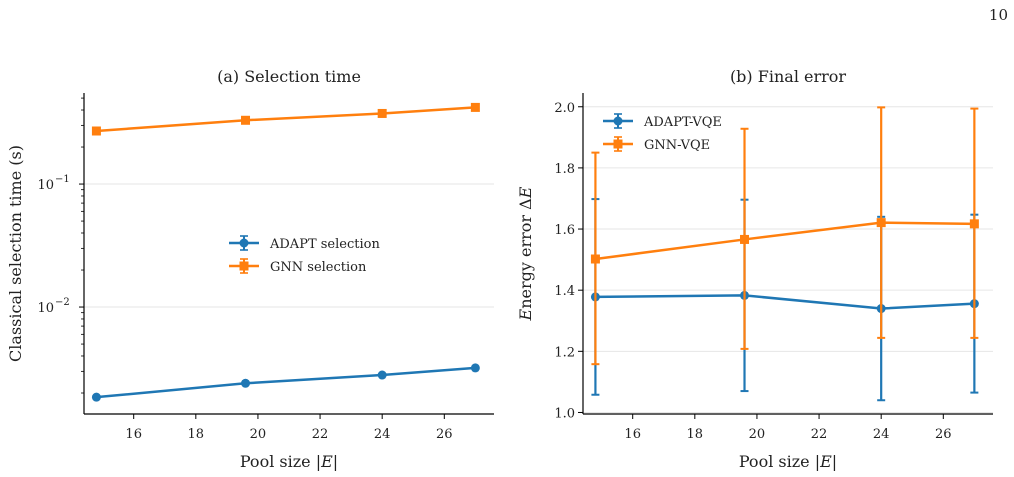  I want to click on series-gnn-selection, so click(285, 119).